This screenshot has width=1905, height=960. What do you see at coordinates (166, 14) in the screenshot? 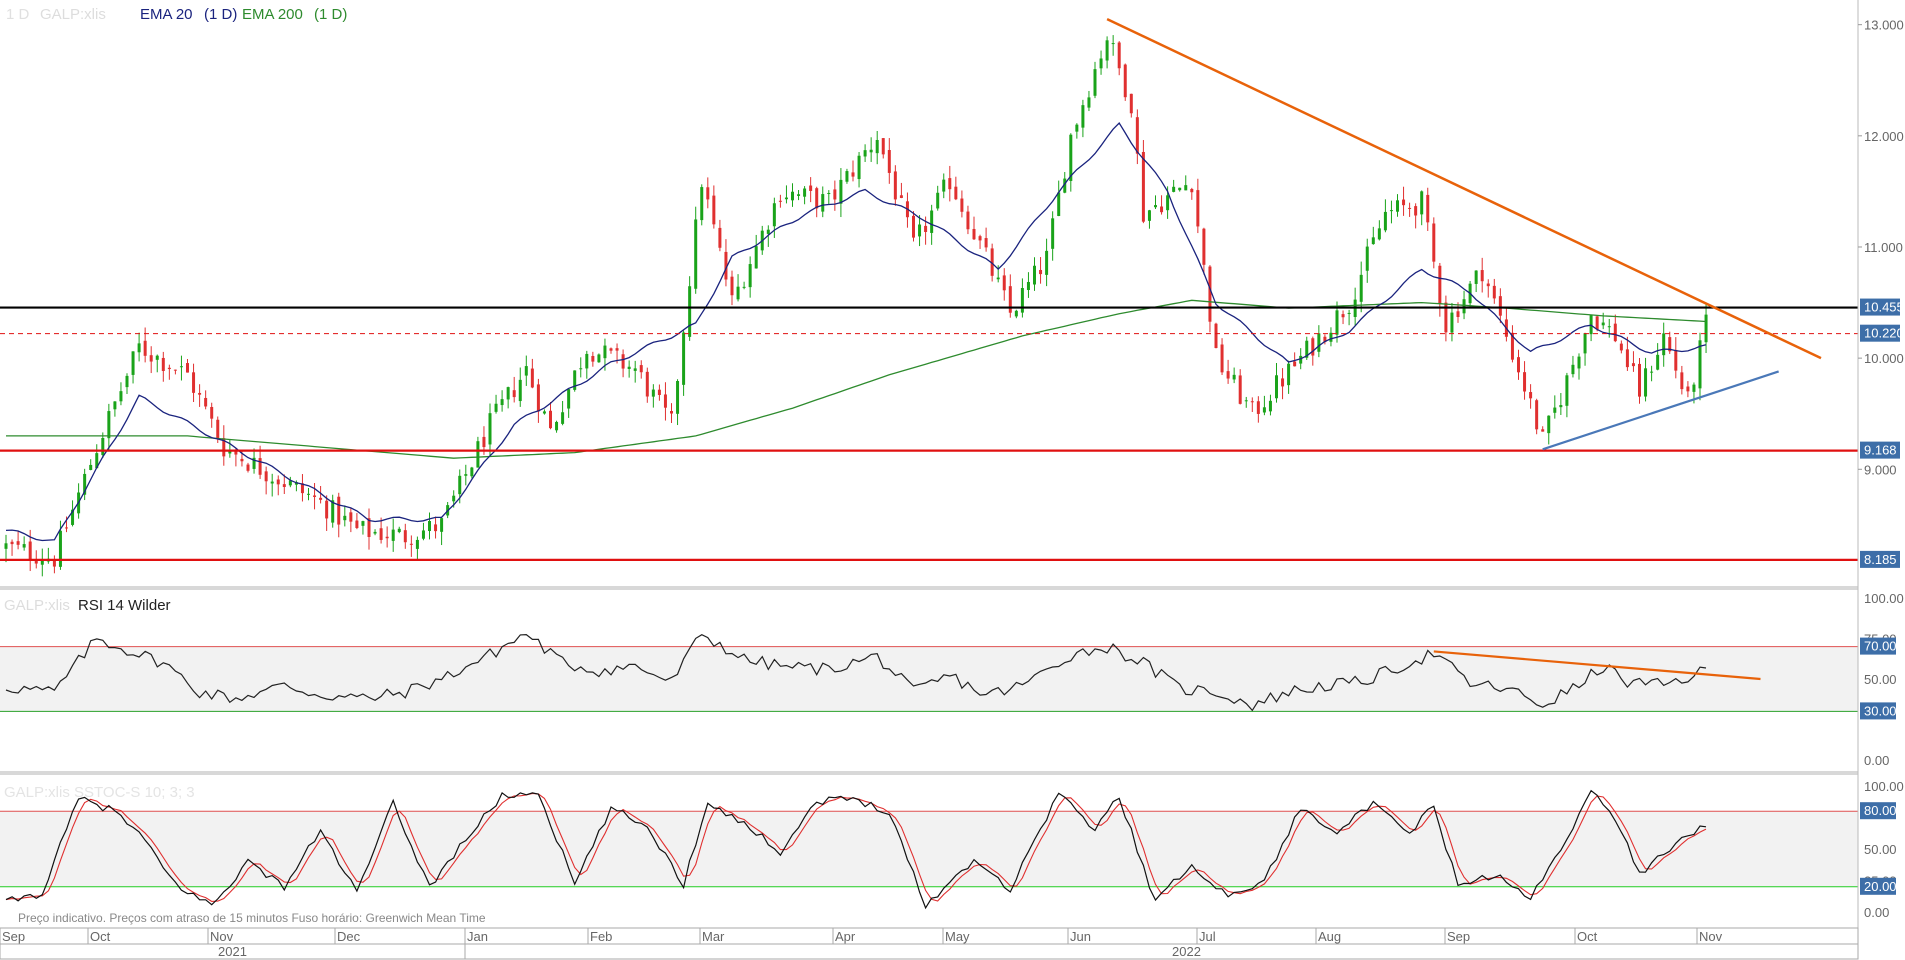
I see `ema20-label: EMA 20` at bounding box center [166, 14].